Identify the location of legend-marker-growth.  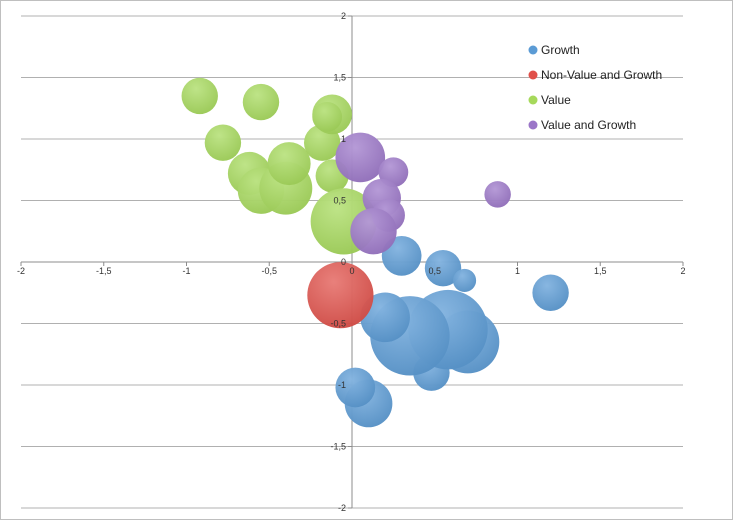
(533, 50).